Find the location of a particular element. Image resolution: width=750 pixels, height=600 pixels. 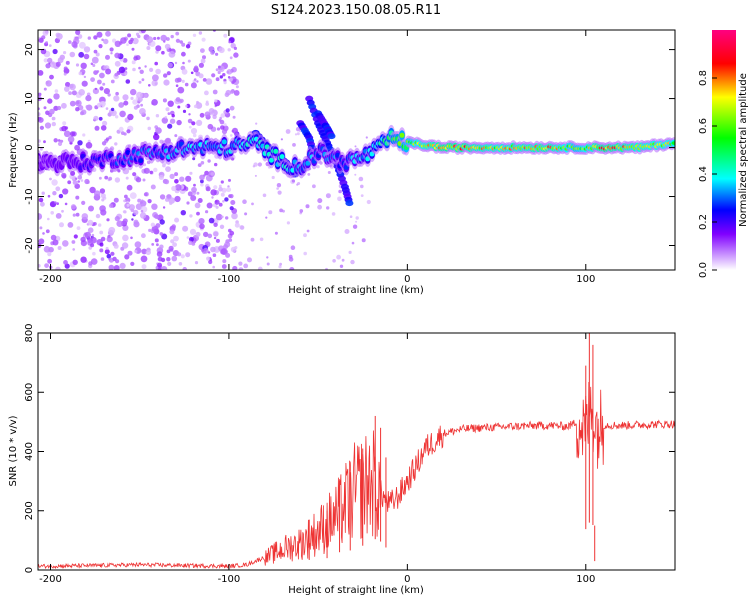

spectrogram-x-label: Height of straight line (km) is located at coordinates (356, 290).